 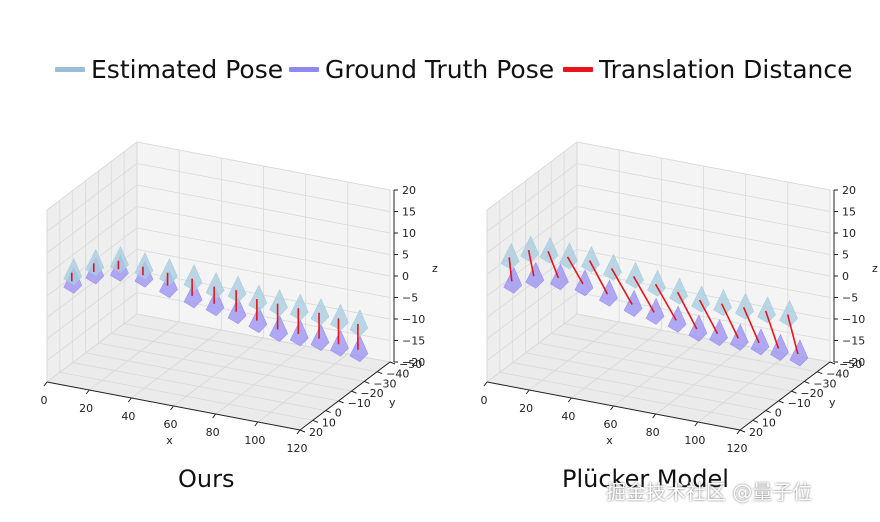 What do you see at coordinates (568, 416) in the screenshot?
I see `x-tick-label: 40` at bounding box center [568, 416].